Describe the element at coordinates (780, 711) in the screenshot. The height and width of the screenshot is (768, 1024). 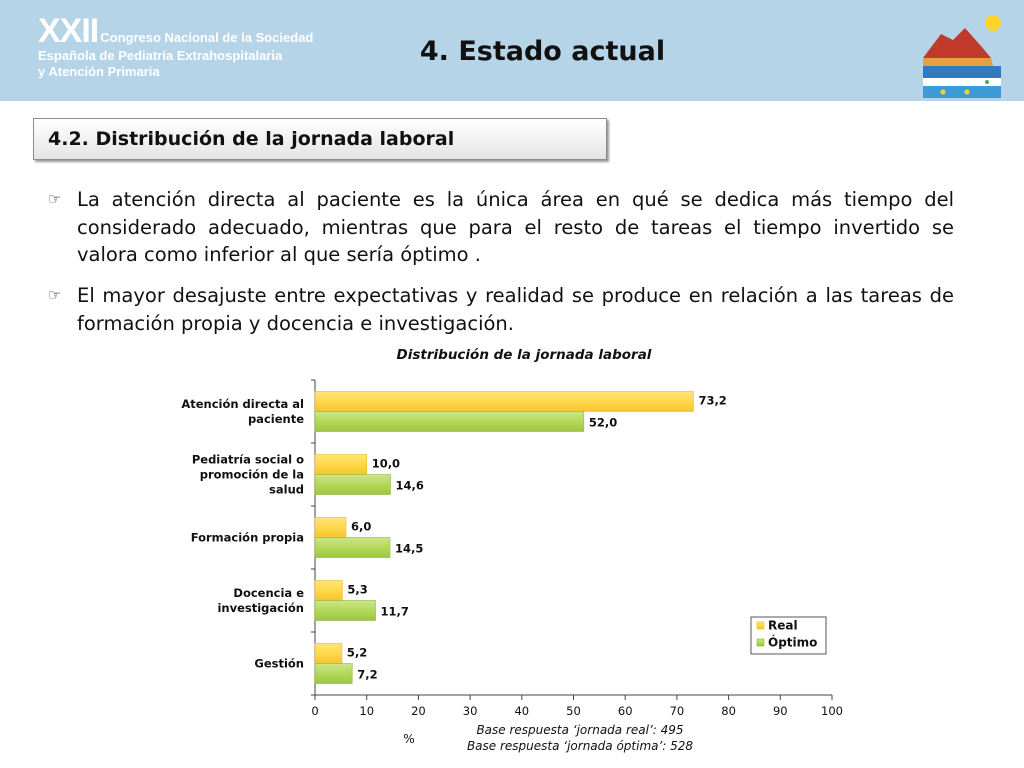
I see `x-tick-label: 90` at that location.